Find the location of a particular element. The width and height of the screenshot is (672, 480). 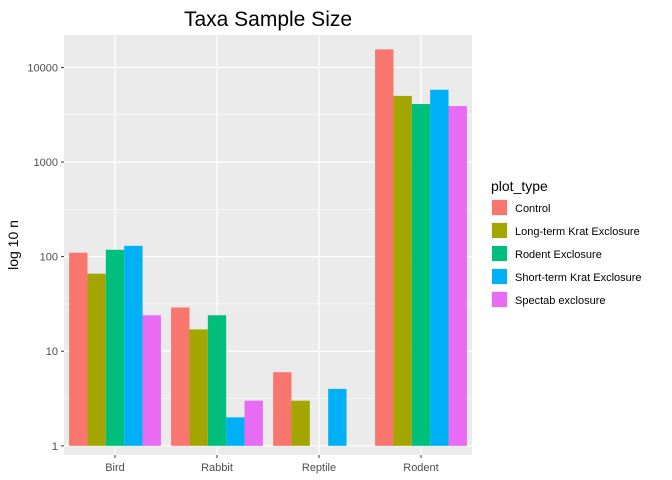

legend-entry: Rodent Exclosure is located at coordinates (558, 255).